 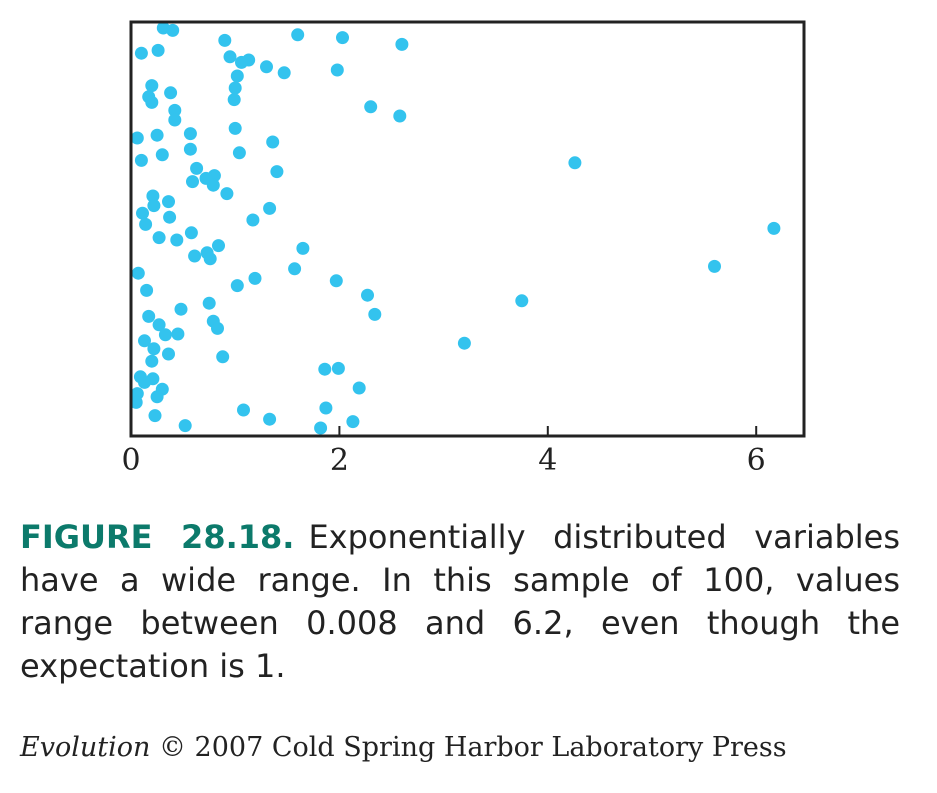 What do you see at coordinates (130, 460) in the screenshot?
I see `x-tick-label: 0` at bounding box center [130, 460].